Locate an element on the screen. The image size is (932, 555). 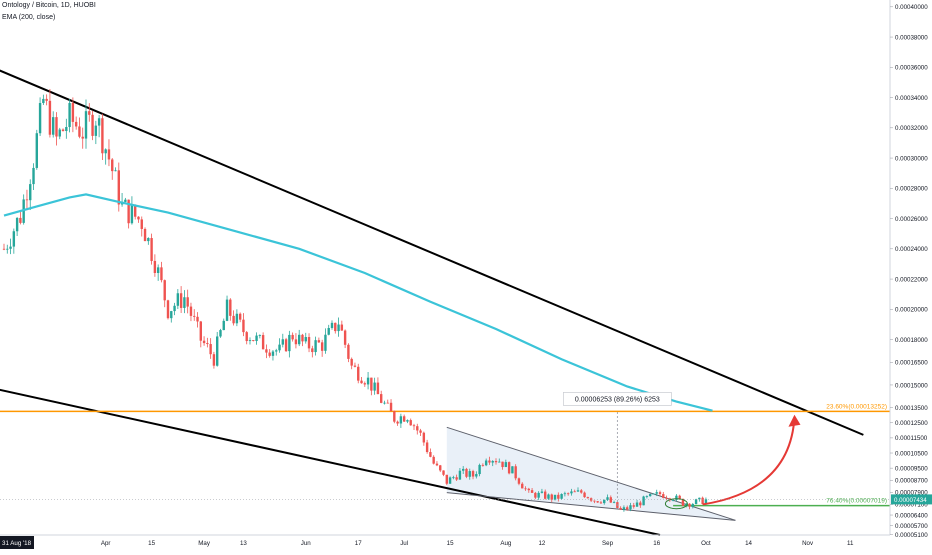
x-tick-label: 13 is located at coordinates (243, 543).